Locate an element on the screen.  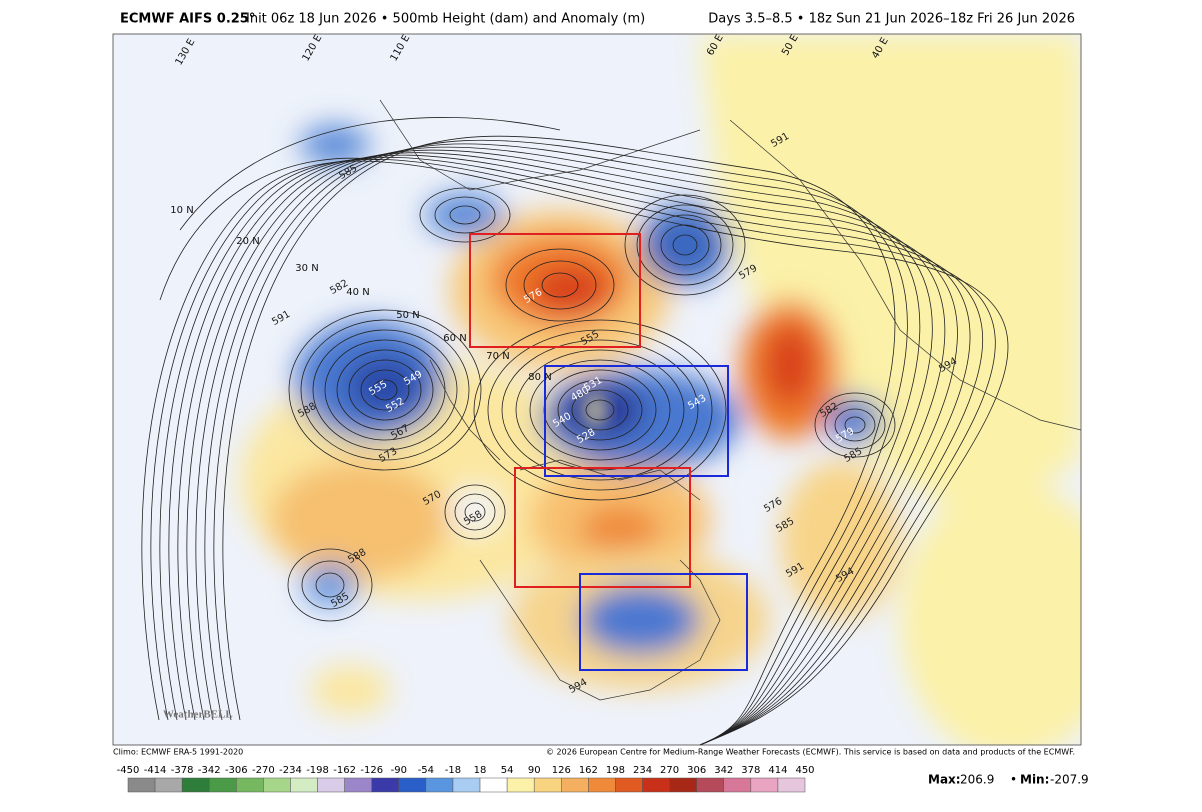
colorbar-label: 342 is located at coordinates (723, 770).